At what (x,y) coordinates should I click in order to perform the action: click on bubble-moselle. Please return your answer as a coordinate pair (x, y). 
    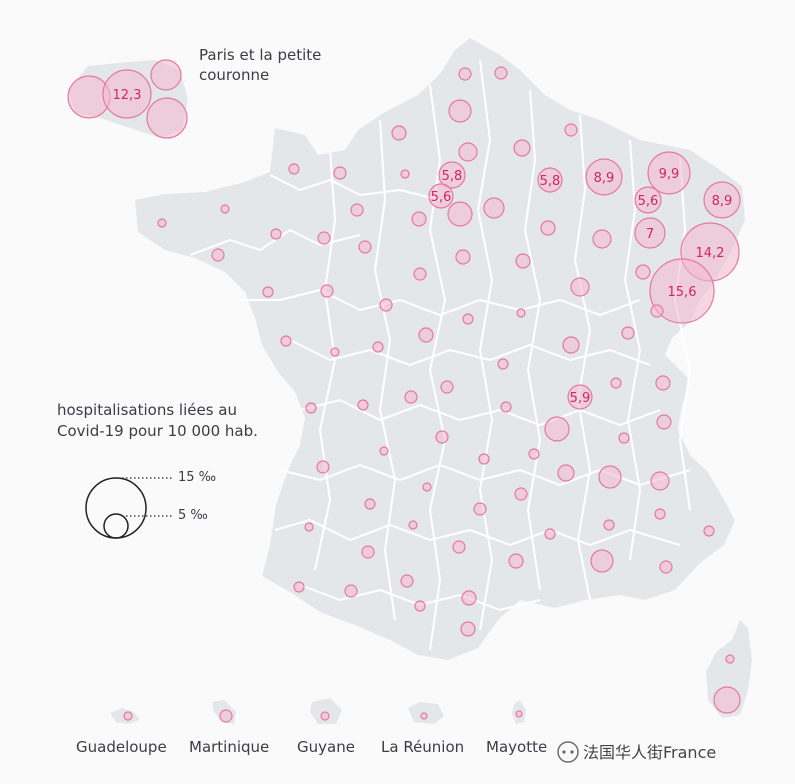
    Looking at the image, I should click on (604, 177).